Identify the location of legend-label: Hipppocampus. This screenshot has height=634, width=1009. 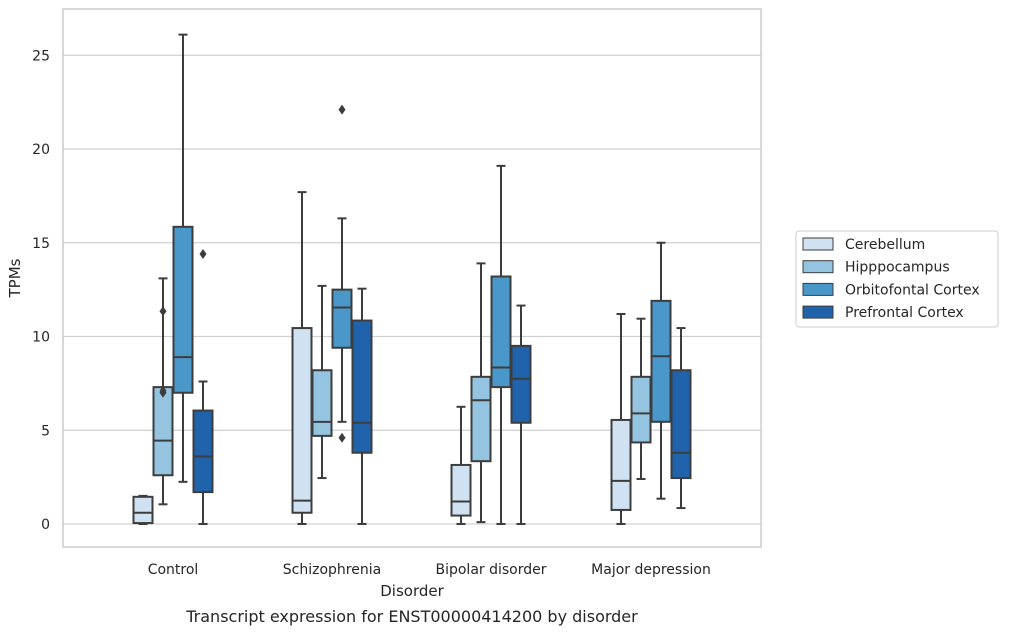
(897, 268).